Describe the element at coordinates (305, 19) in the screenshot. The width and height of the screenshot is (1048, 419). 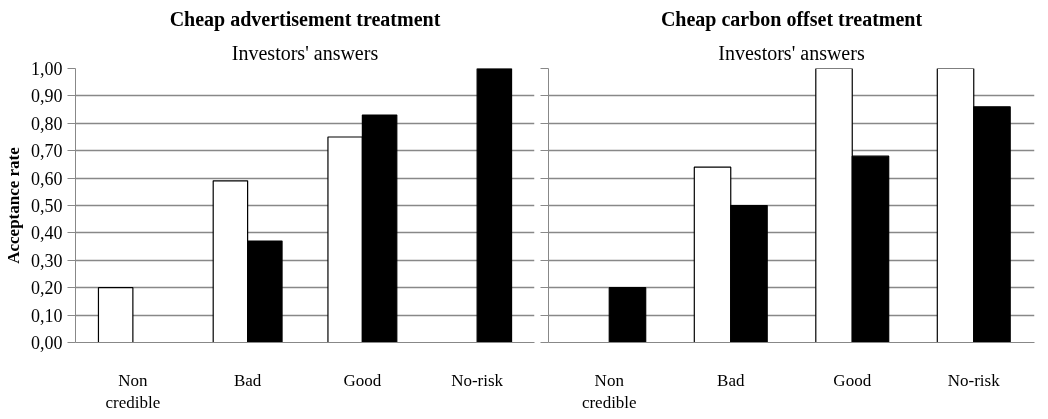
I see `chart-title: Cheap advertisement treatment` at that location.